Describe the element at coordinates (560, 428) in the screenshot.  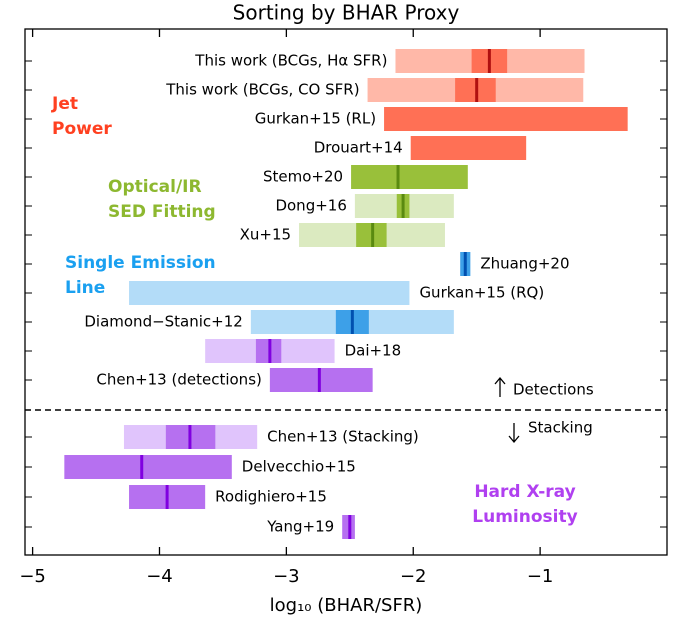
I see `annotation: Stacking` at that location.